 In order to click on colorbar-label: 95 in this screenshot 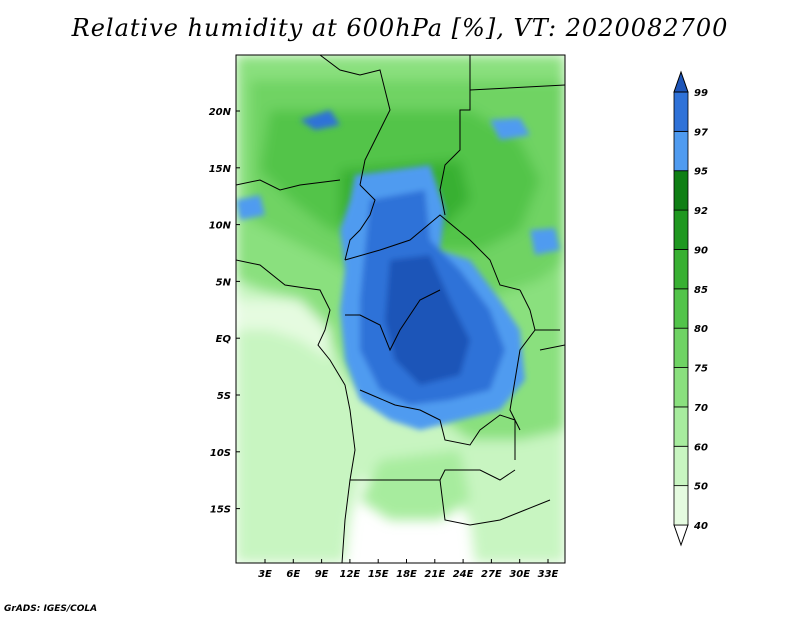, I will do `click(701, 172)`.